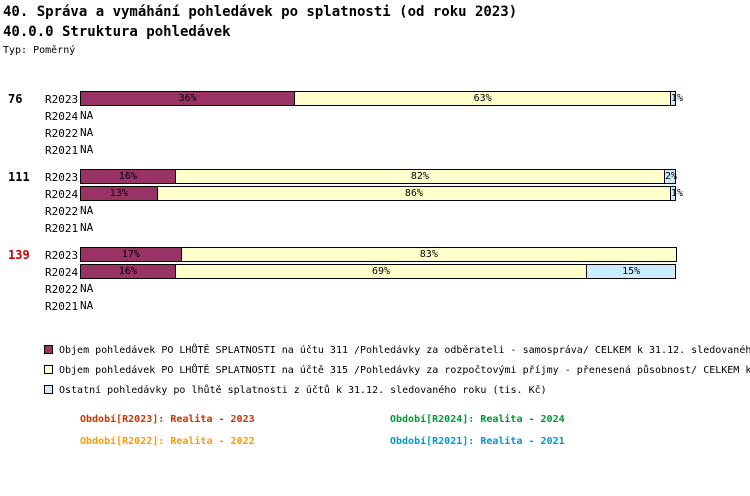  I want to click on period-label-r2024: Období[R2024]: Realita - 2024, so click(477, 419).